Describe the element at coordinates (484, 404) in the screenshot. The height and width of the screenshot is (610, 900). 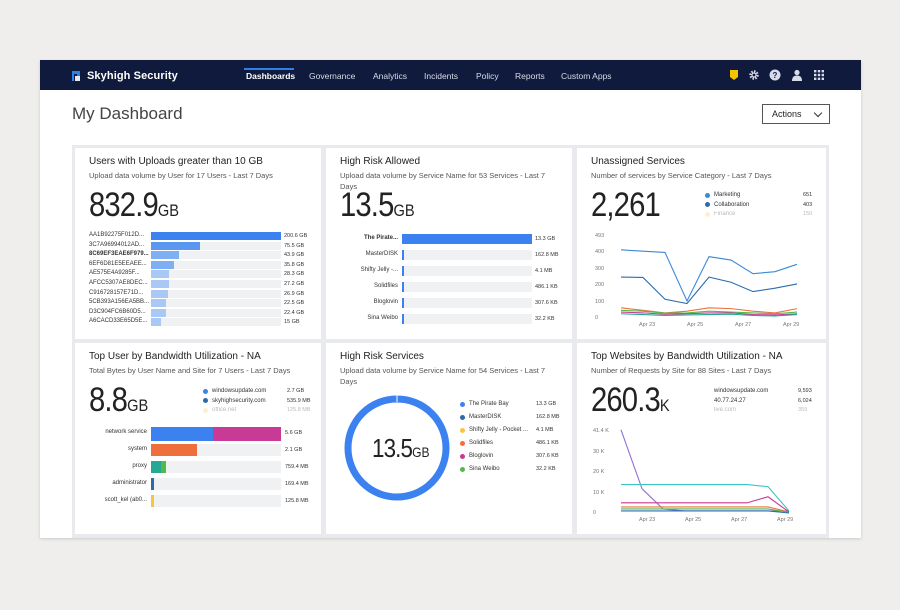
I see `legend-item: The Pirate Bay` at that location.